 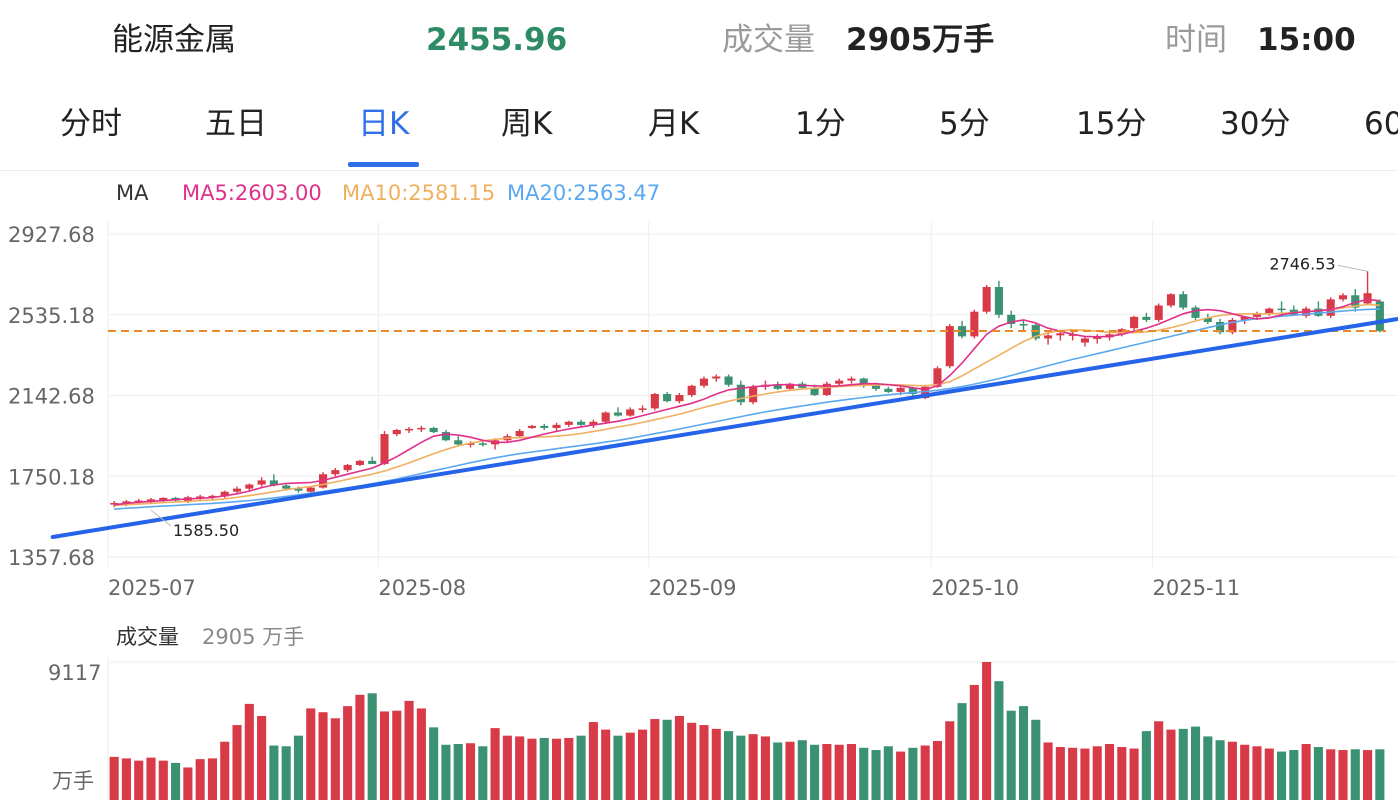 I want to click on time-label: 时间, so click(x=1196, y=40).